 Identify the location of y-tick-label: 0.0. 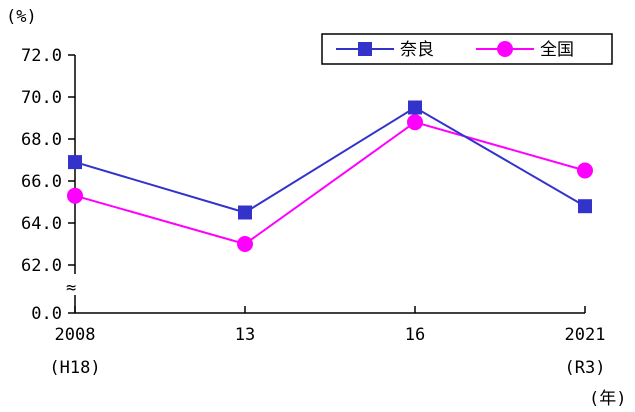
(46, 314).